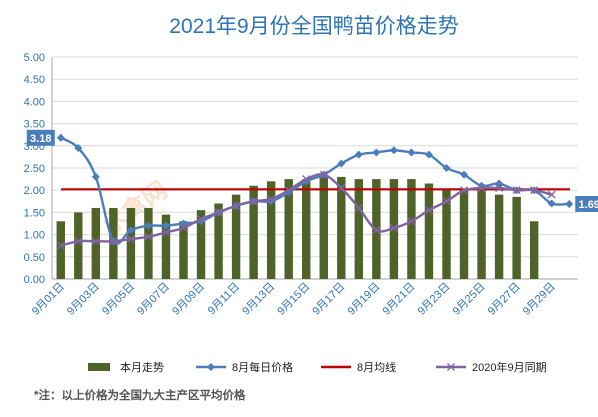  Describe the element at coordinates (376, 367) in the screenshot. I see `legend-label: 8月均线` at that location.